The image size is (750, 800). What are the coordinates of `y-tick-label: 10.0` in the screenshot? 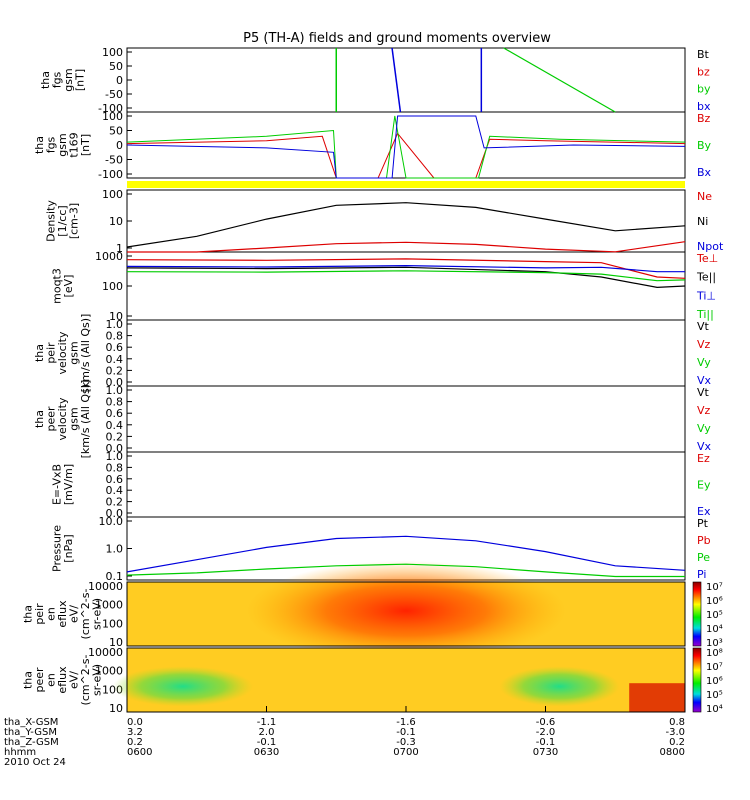 It's located at (111, 521).